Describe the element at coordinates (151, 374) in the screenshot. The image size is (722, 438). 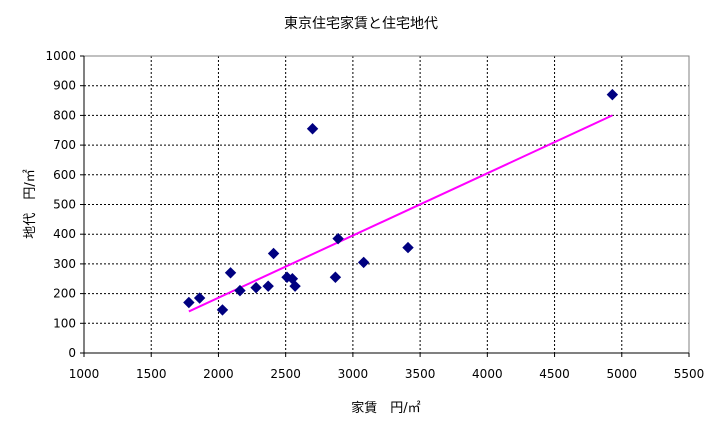
I see `x-tick-label-1: 1500` at that location.